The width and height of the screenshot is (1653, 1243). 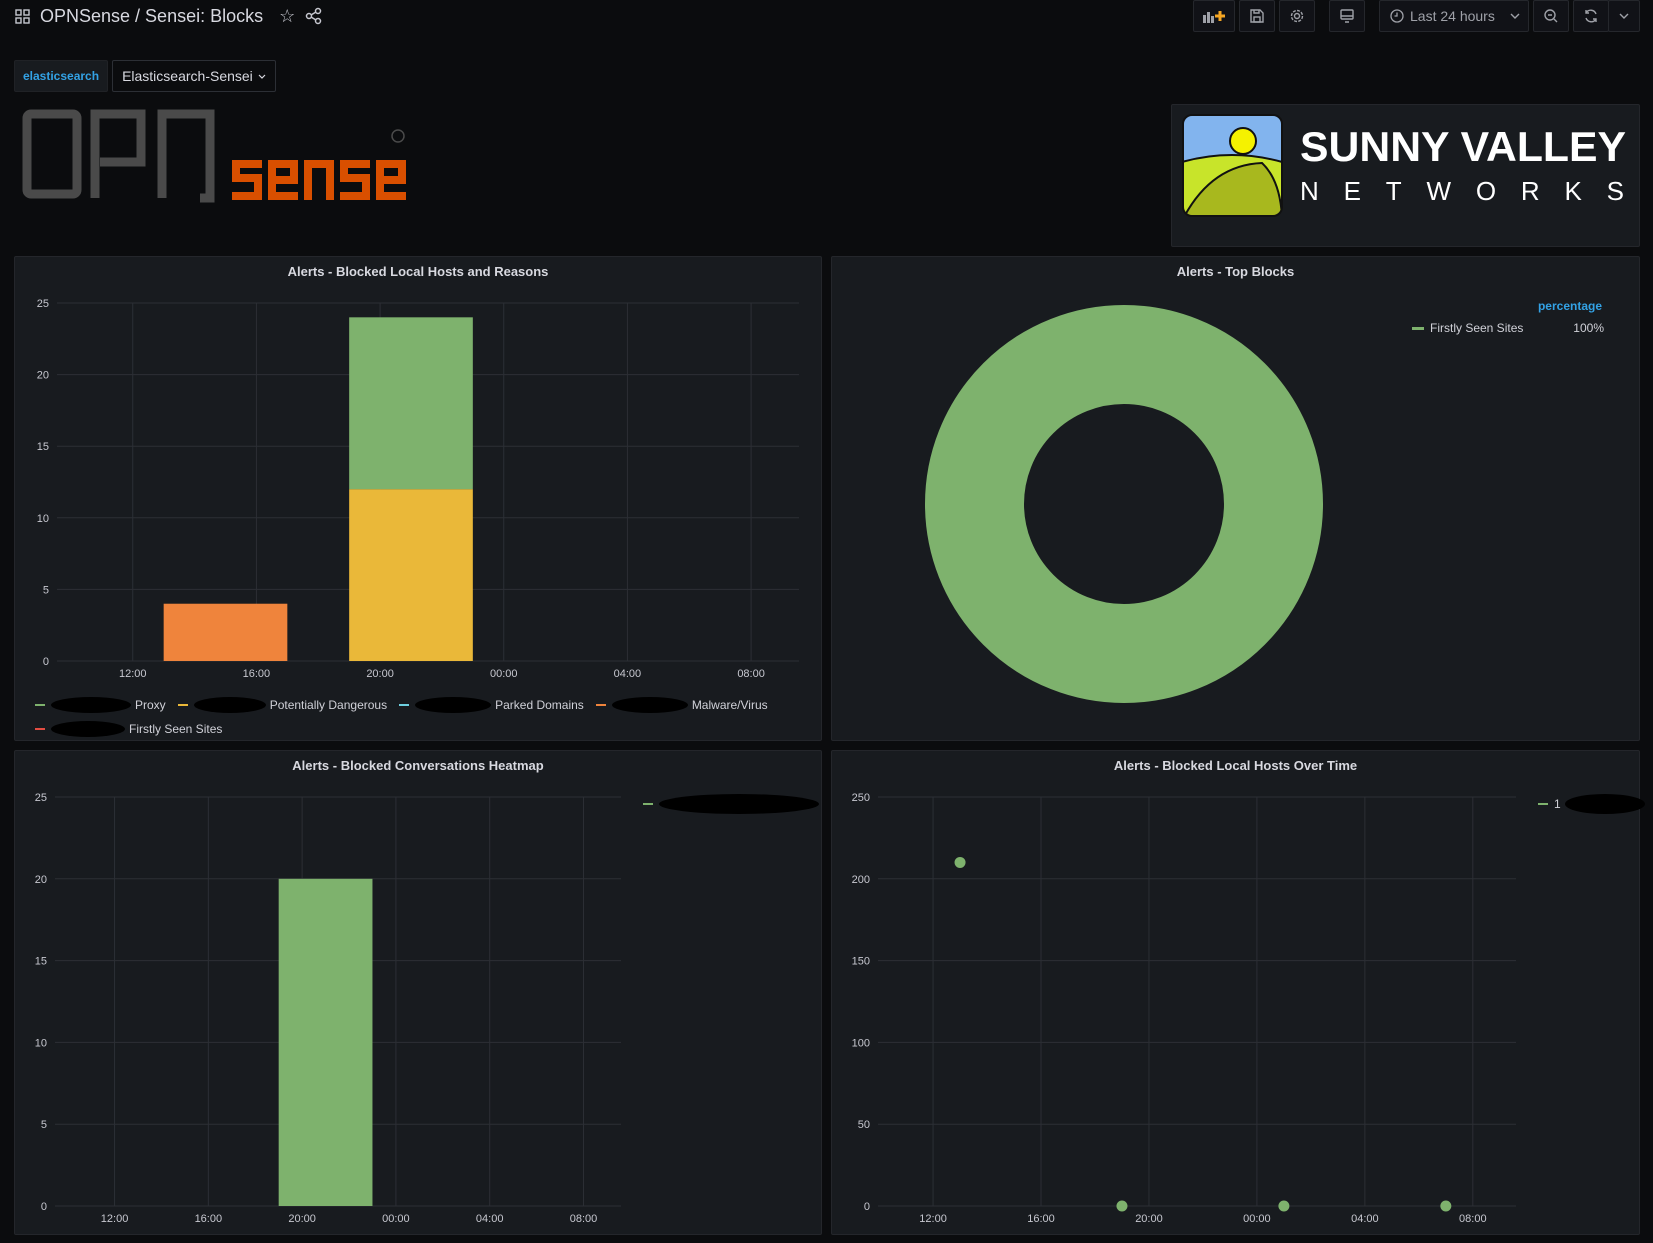 What do you see at coordinates (287, 16) in the screenshot?
I see `star-icon: ☆` at bounding box center [287, 16].